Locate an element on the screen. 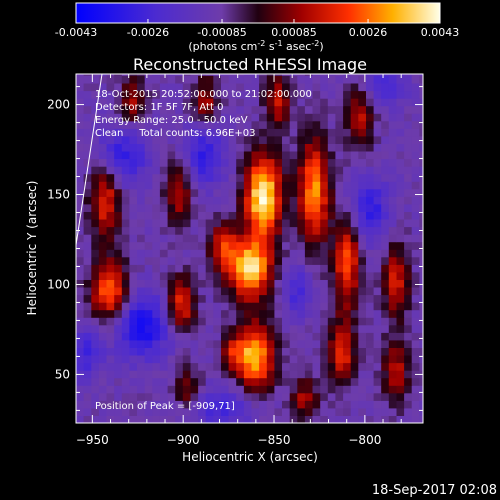 The height and width of the screenshot is (500, 500). colorbar-tick-label: 0.00085 is located at coordinates (294, 32).